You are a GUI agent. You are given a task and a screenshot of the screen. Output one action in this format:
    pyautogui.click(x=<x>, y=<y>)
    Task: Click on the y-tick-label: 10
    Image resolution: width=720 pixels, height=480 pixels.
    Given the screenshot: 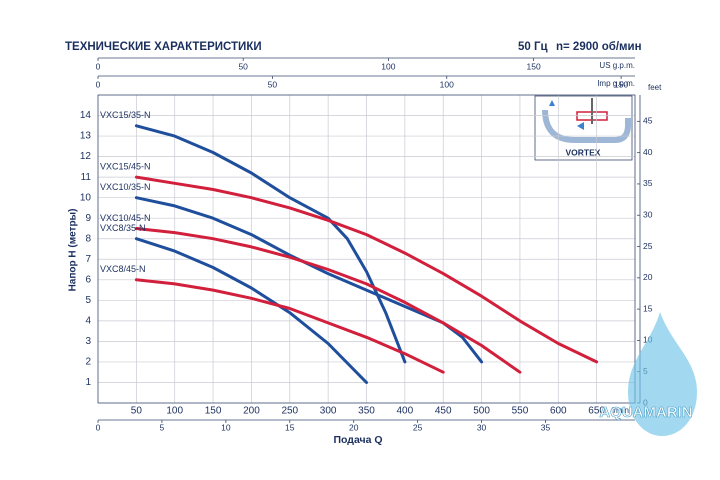 What is the action you would take?
    pyautogui.click(x=86, y=197)
    